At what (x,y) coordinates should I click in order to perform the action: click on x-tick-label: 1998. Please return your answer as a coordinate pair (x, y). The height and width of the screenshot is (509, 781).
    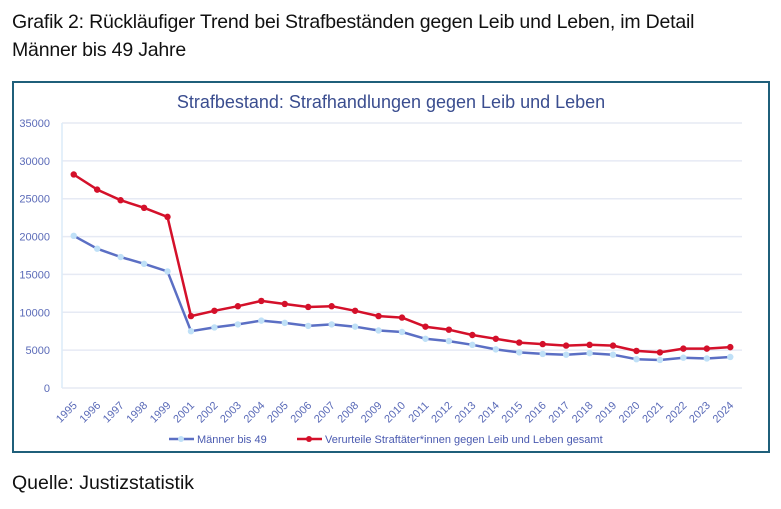
    Looking at the image, I should click on (137, 413).